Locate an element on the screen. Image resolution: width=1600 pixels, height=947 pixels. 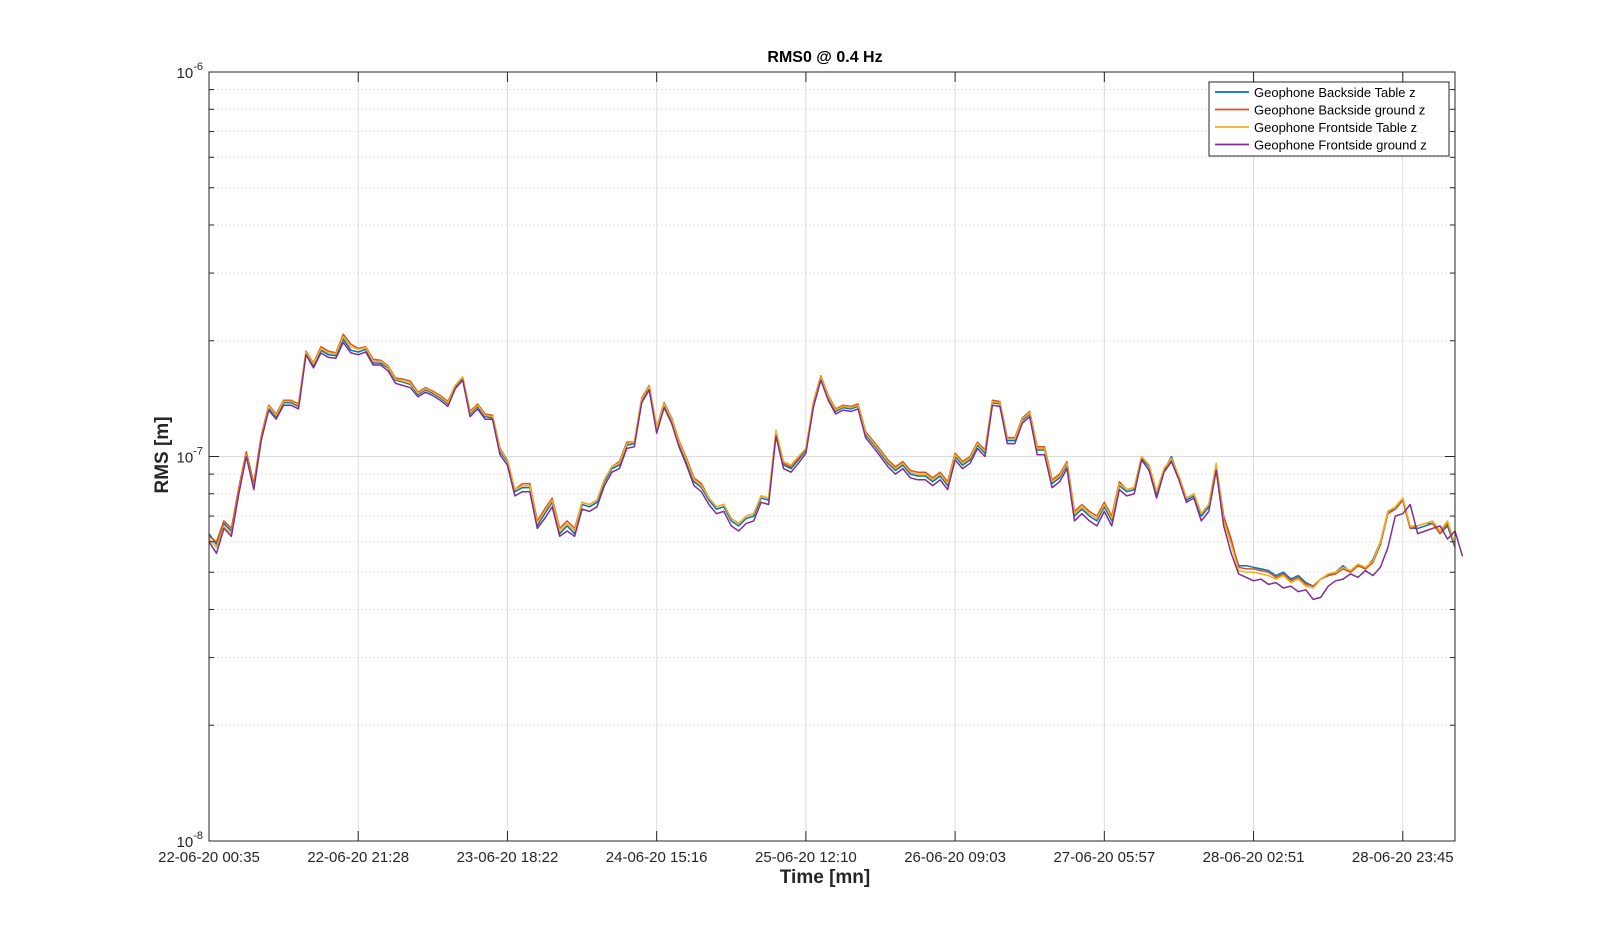
y-tick-label: 10⁻⁸ is located at coordinates (190, 840).